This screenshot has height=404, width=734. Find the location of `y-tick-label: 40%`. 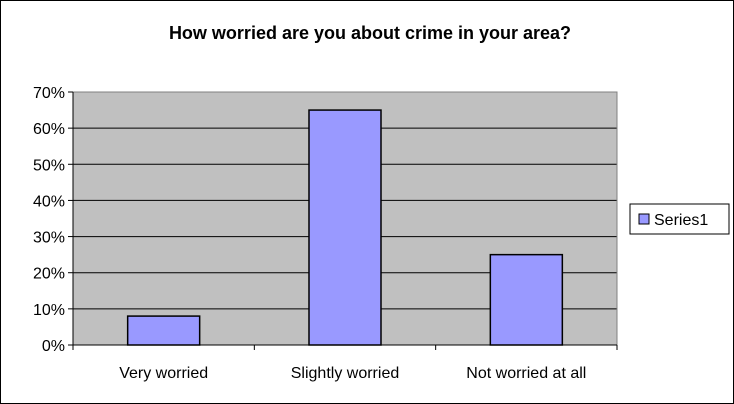

y-tick-label: 40% is located at coordinates (49, 201).